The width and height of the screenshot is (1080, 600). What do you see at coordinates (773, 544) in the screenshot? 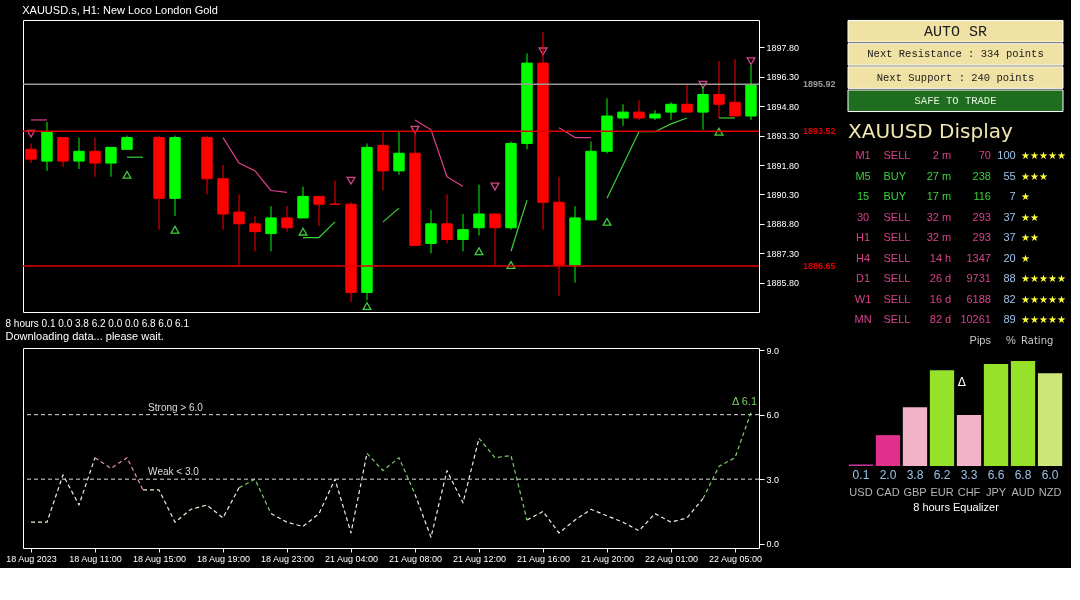
I see `y-tick-label: 0.0` at bounding box center [773, 544].